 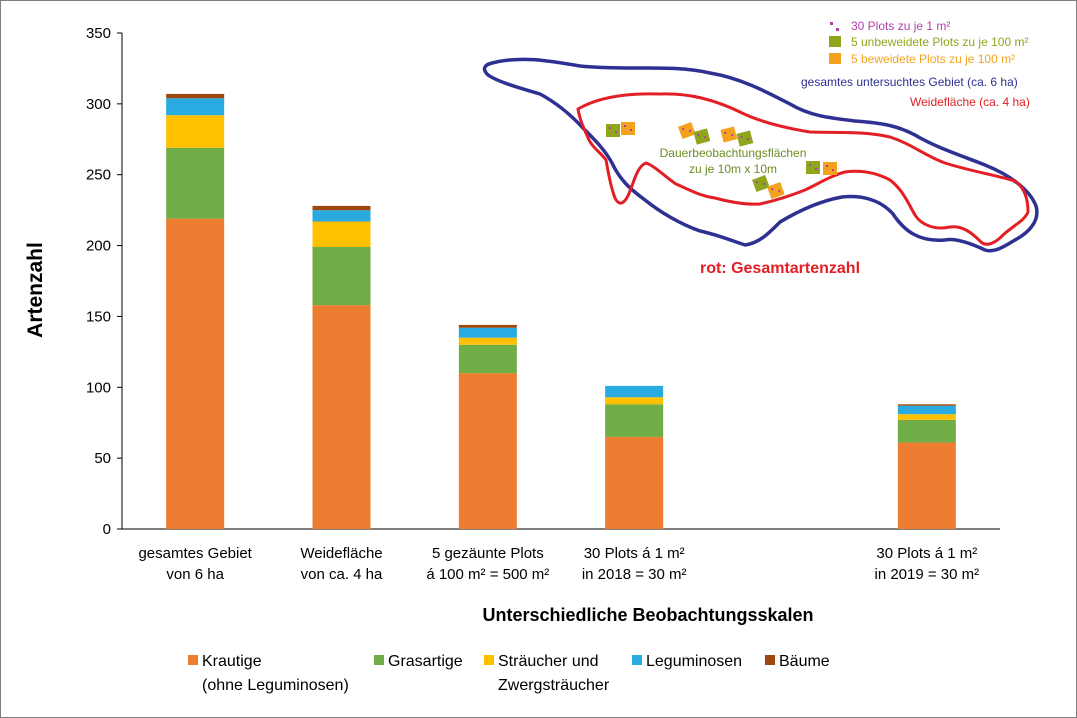 What do you see at coordinates (107, 529) in the screenshot?
I see `y-tick-label: 0` at bounding box center [107, 529].